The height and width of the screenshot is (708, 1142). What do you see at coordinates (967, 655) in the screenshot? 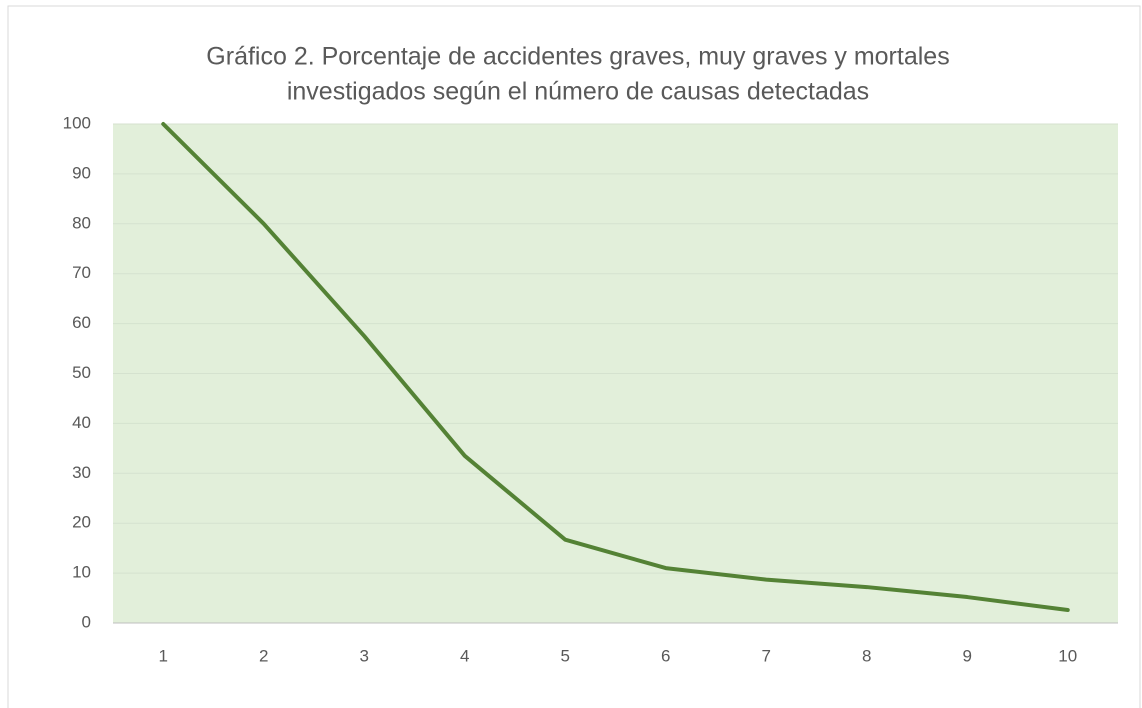
I see `x-tick-label: 9` at bounding box center [967, 655].